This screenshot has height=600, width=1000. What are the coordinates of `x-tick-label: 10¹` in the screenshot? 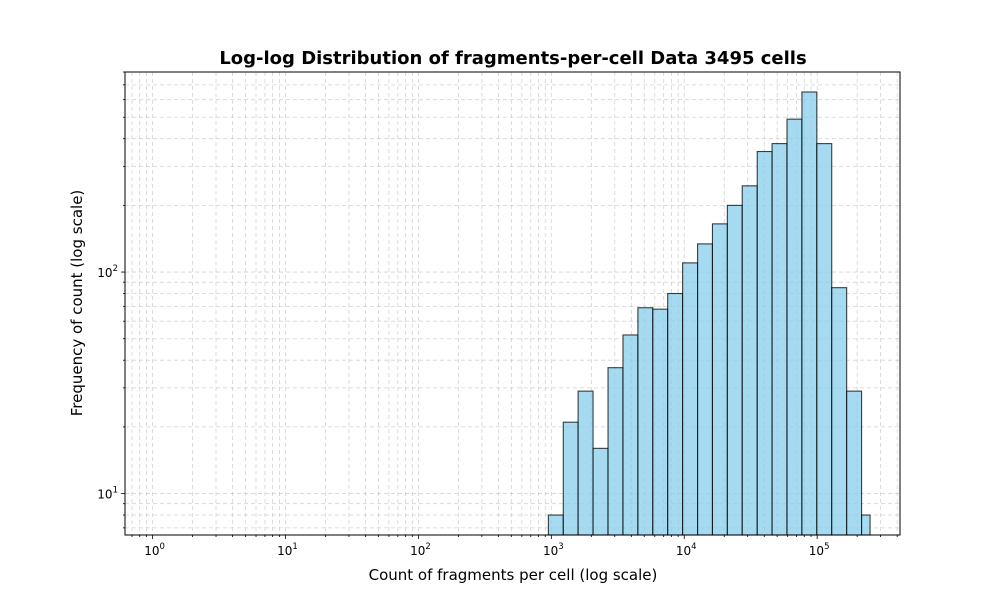 It's located at (287, 550).